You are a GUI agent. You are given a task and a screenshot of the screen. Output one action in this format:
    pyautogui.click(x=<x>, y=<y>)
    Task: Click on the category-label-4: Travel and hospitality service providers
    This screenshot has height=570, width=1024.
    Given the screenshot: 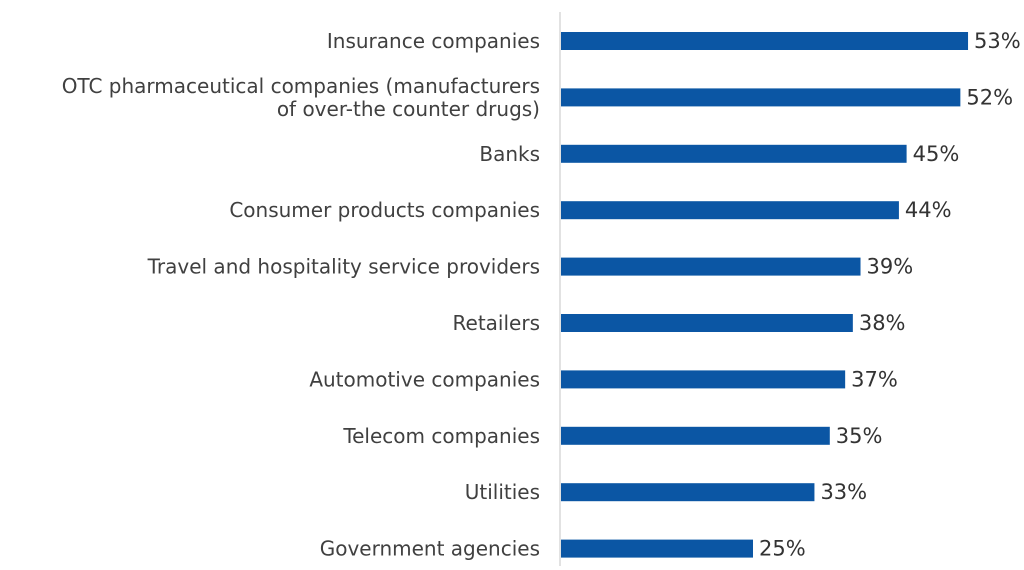 What is the action you would take?
    pyautogui.click(x=343, y=267)
    